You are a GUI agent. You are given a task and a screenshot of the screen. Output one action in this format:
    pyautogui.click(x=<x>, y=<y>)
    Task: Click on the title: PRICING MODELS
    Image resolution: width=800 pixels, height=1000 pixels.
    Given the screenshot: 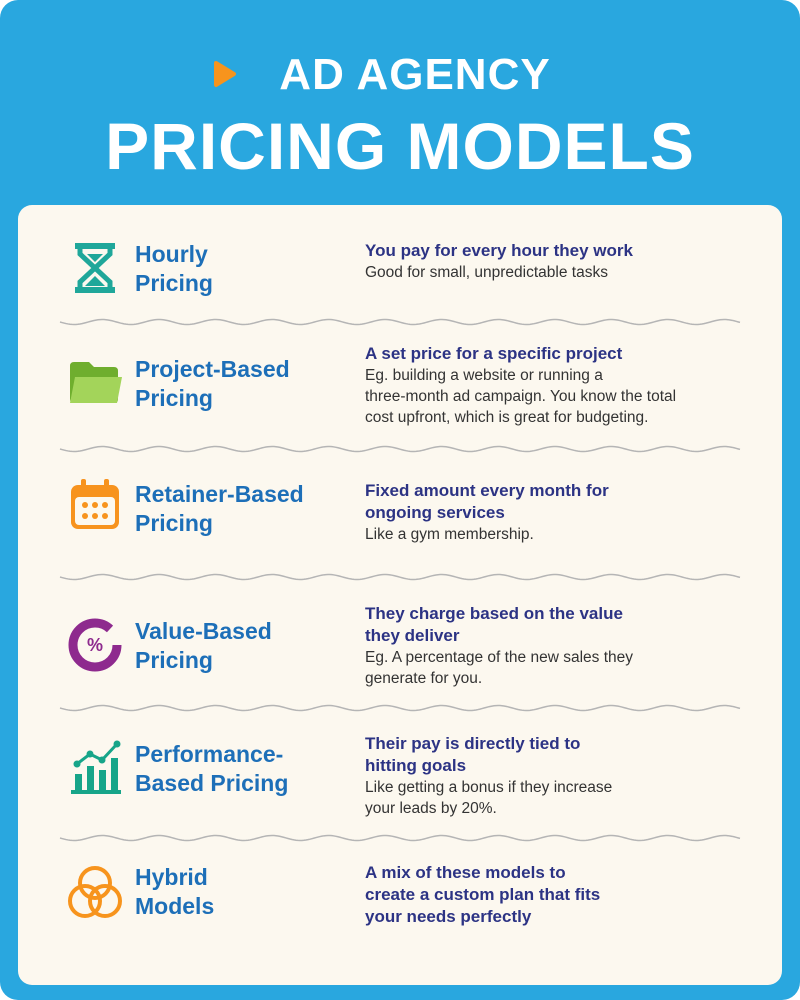 What is the action you would take?
    pyautogui.click(x=400, y=146)
    